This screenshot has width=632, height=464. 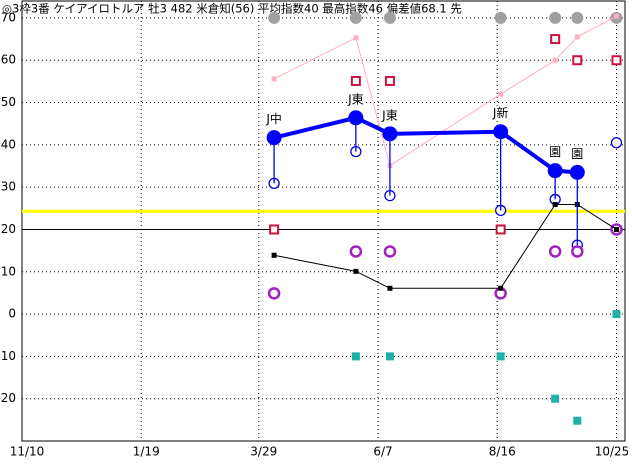 What do you see at coordinates (146, 452) in the screenshot?
I see `x-tick-label: 1/19` at bounding box center [146, 452].